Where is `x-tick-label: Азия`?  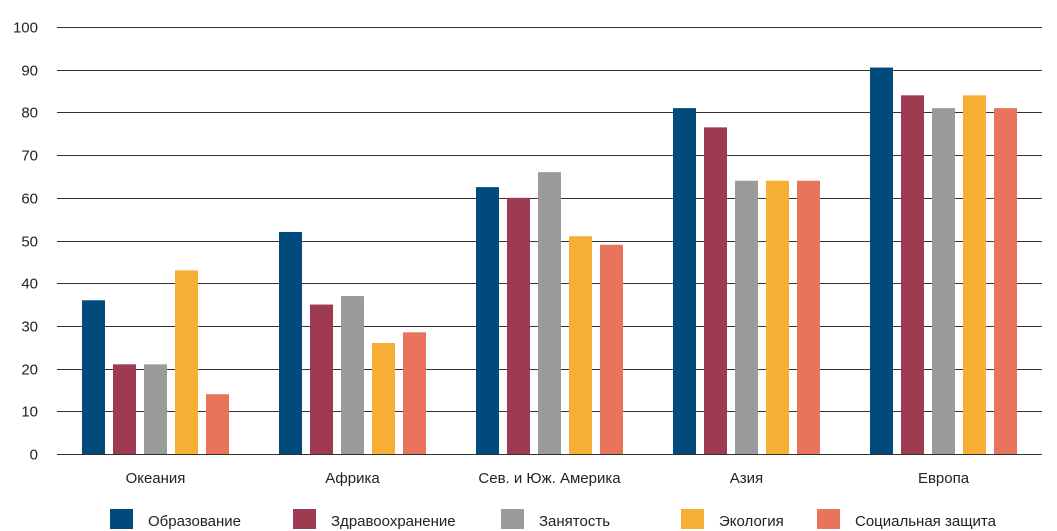 x-tick-label: Азия is located at coordinates (746, 478).